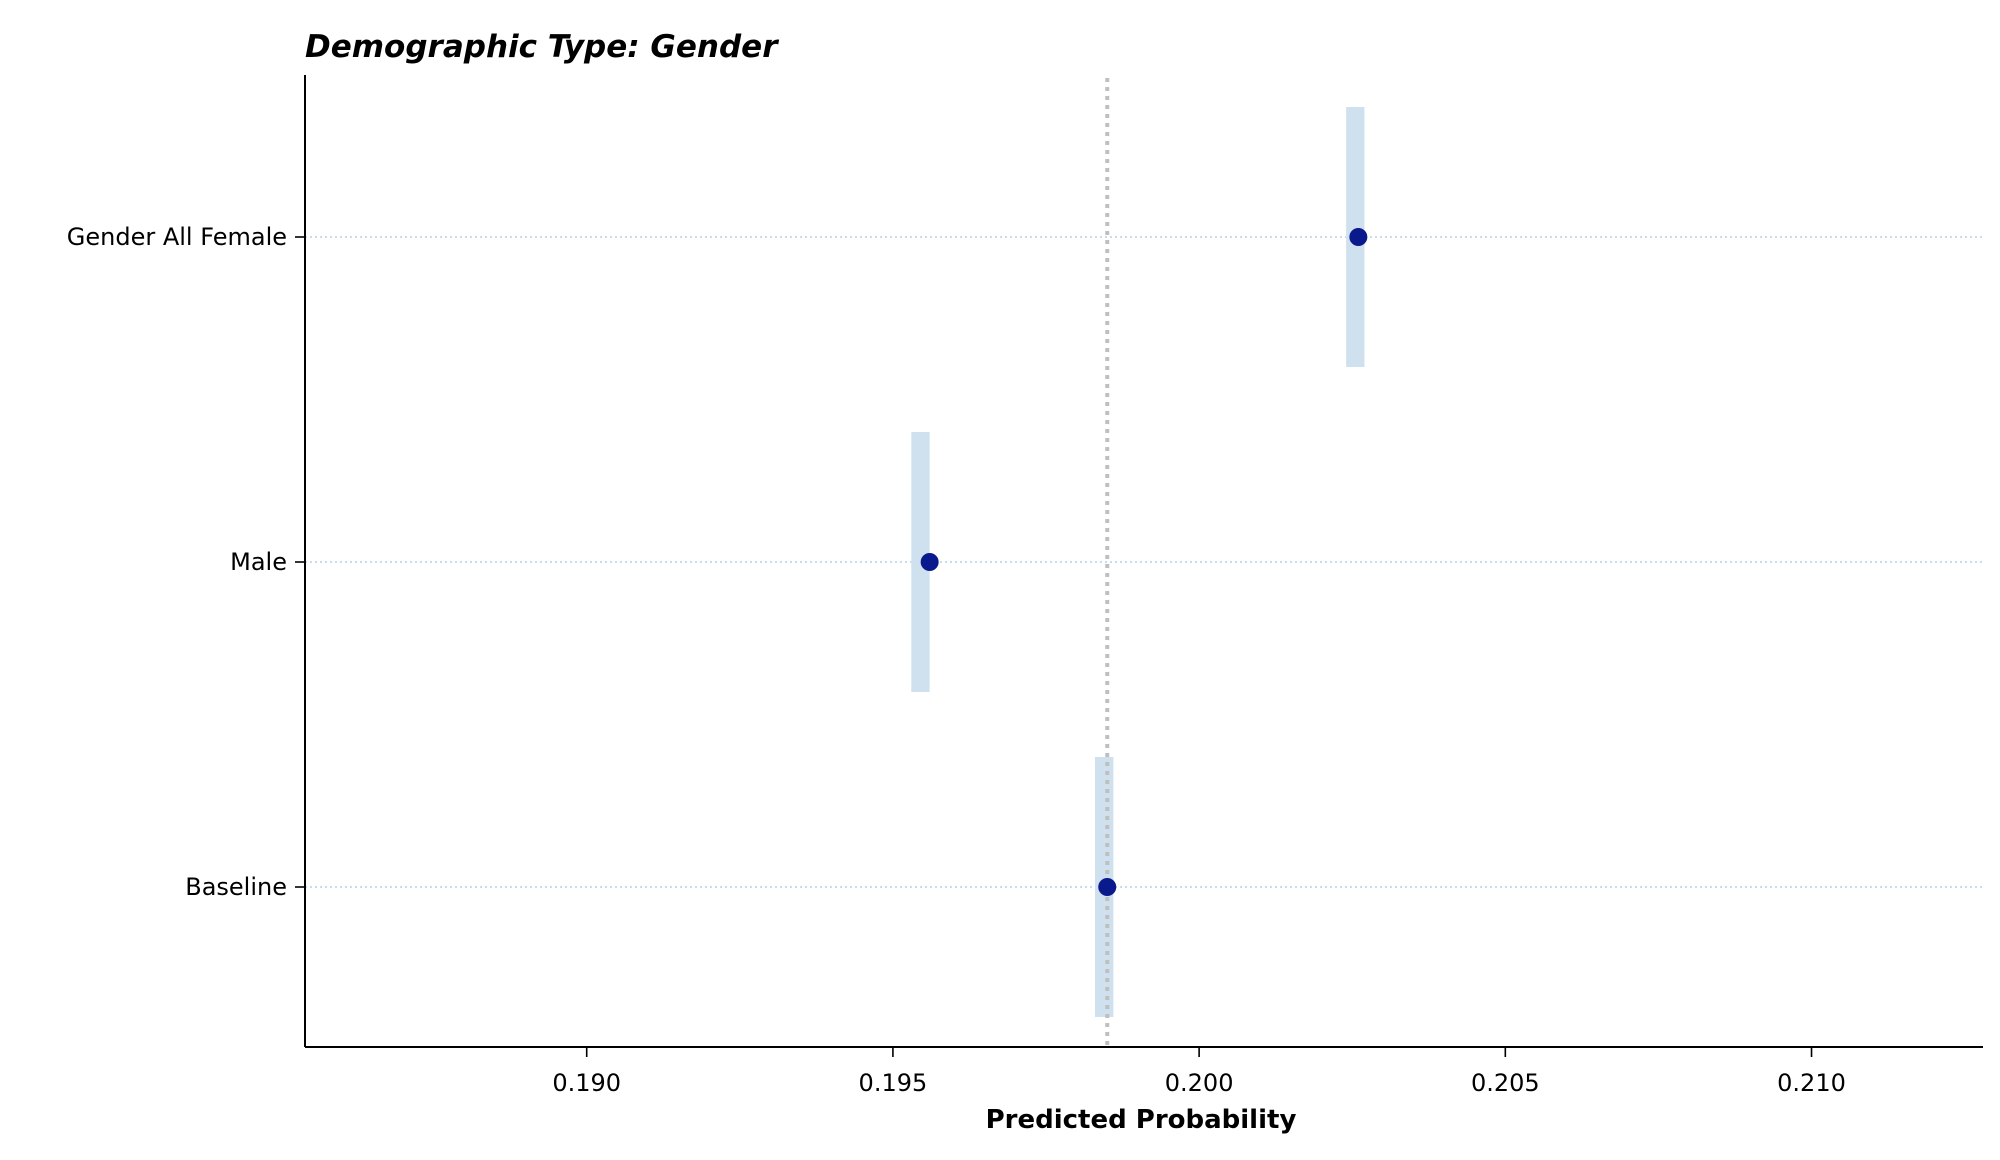 The height and width of the screenshot is (1160, 2000). What do you see at coordinates (186, 562) in the screenshot?
I see `y-axis-ticks: Gender All Female Male Baseline` at bounding box center [186, 562].